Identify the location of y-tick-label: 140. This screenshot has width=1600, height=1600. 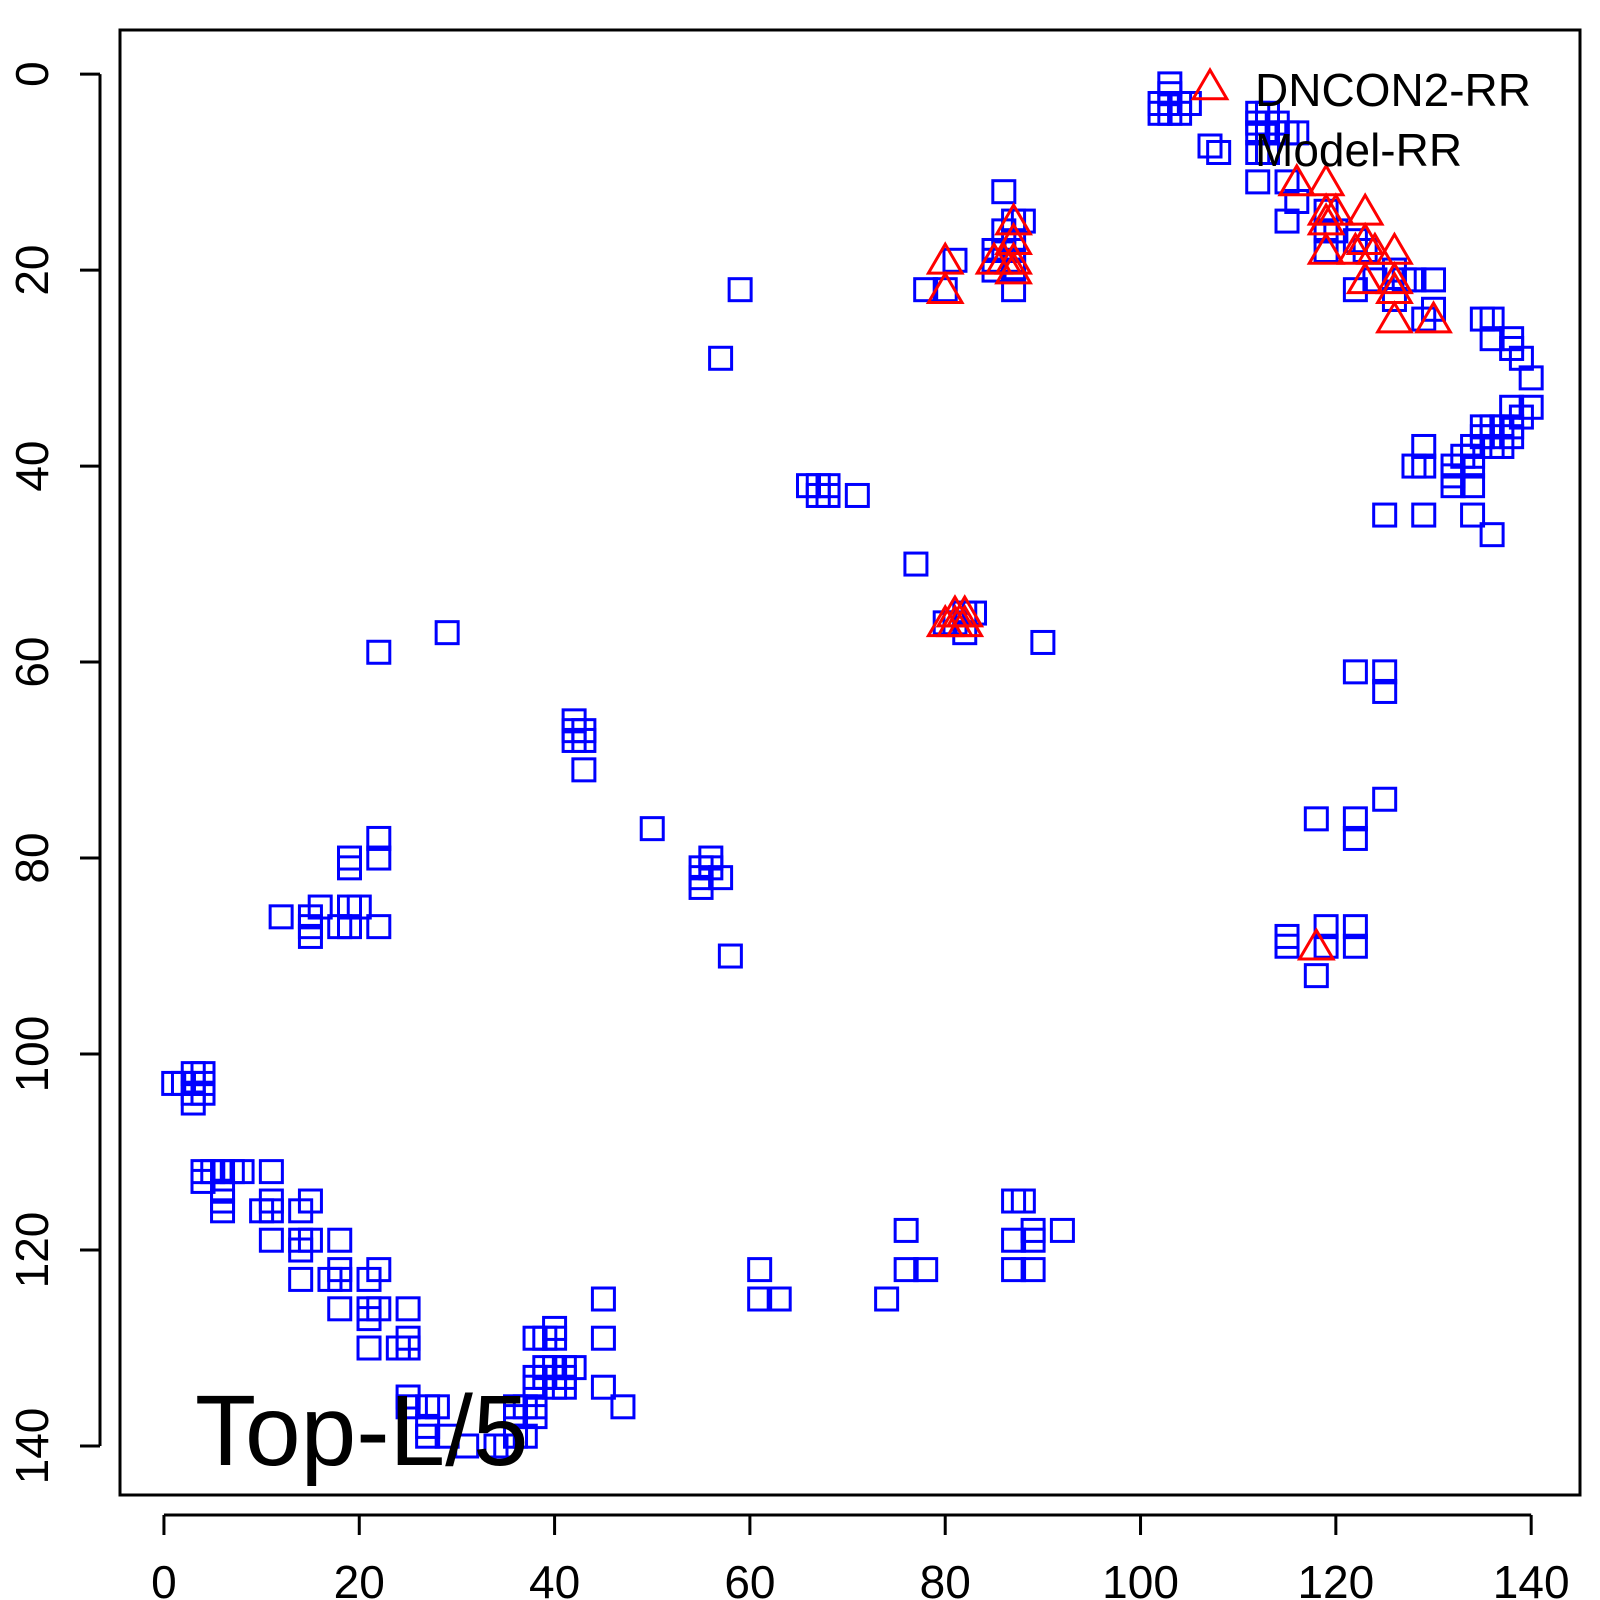
(32, 1446).